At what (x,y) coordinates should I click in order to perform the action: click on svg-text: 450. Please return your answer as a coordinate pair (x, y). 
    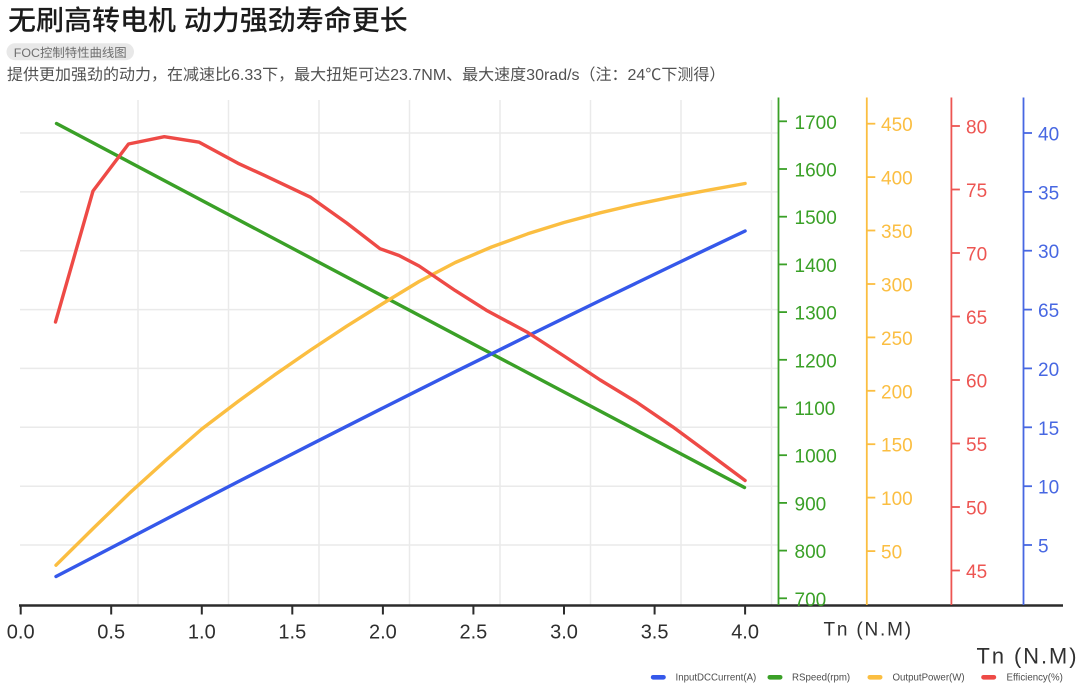
    Looking at the image, I should click on (897, 125).